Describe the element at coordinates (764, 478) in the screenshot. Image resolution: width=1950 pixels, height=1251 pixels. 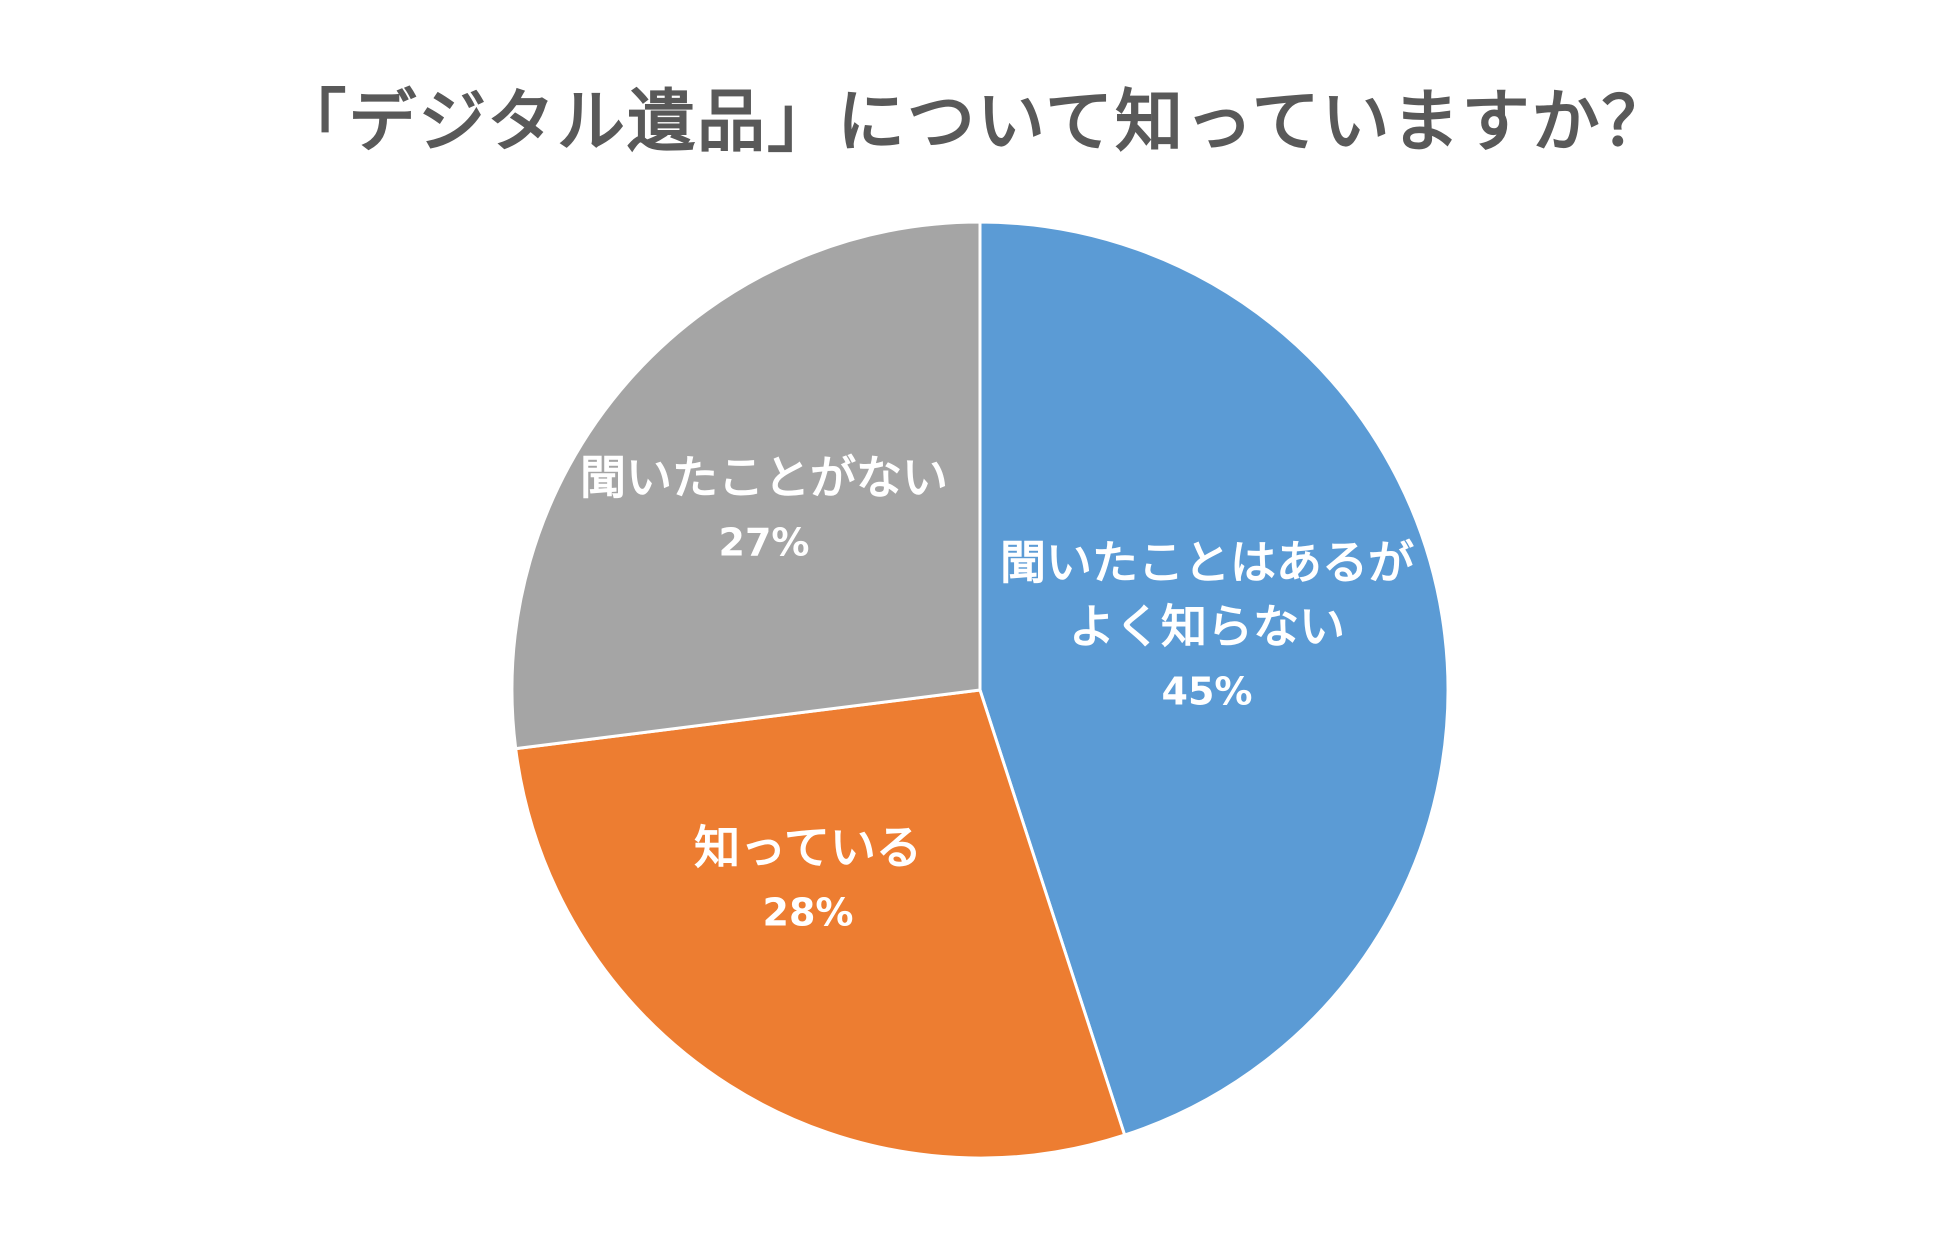
I see `slice-label-2-line-0: 聞いたことがない` at that location.